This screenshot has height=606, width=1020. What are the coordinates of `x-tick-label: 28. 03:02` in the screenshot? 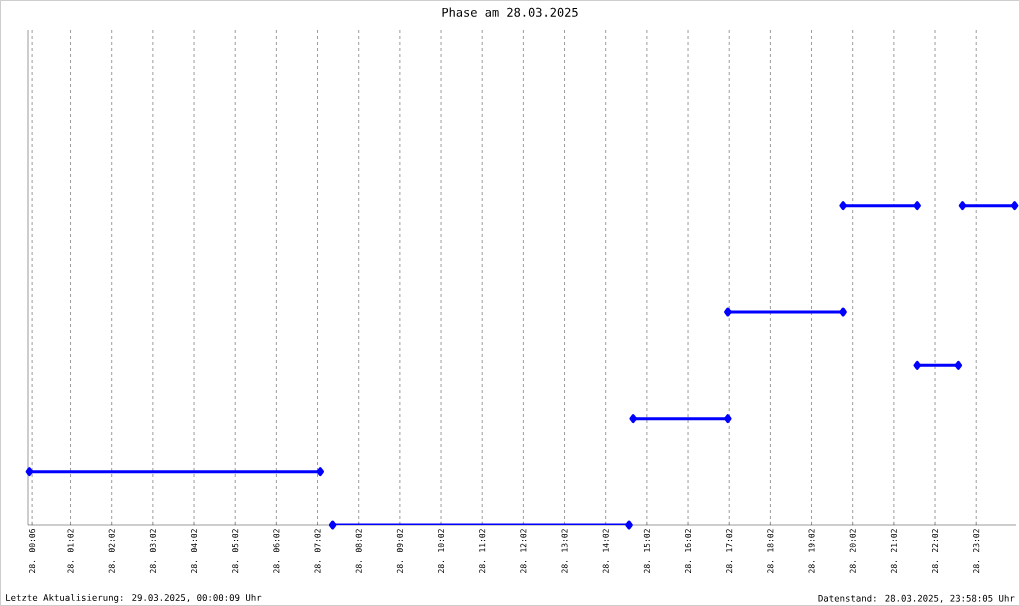 It's located at (152, 551).